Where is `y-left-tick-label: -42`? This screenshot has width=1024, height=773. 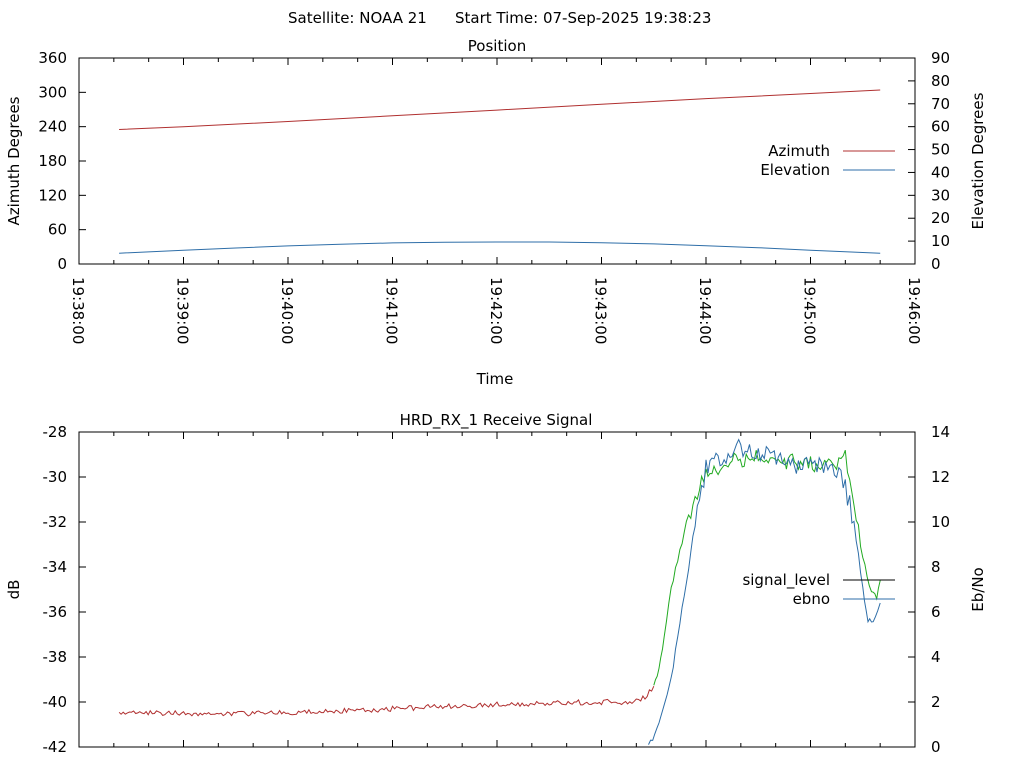
y-left-tick-label: -42 is located at coordinates (55, 747).